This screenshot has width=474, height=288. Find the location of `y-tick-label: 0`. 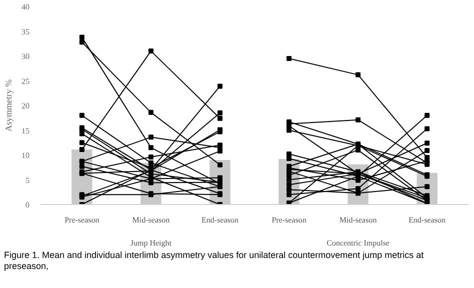

y-tick-label: 0 is located at coordinates (28, 205).